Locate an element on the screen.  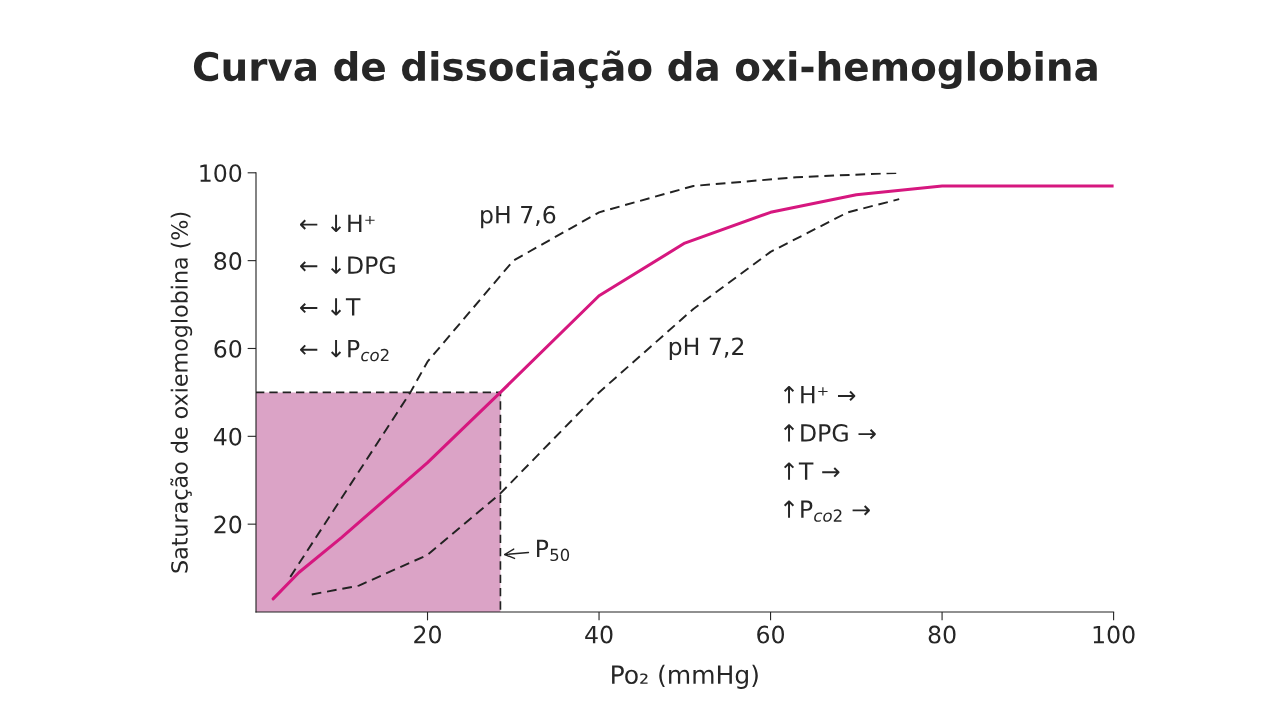
annotation: P$_{50}$ is located at coordinates (553, 550).